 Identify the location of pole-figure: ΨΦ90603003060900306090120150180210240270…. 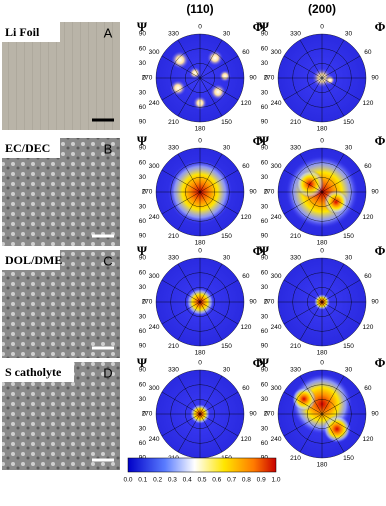
(200, 412).